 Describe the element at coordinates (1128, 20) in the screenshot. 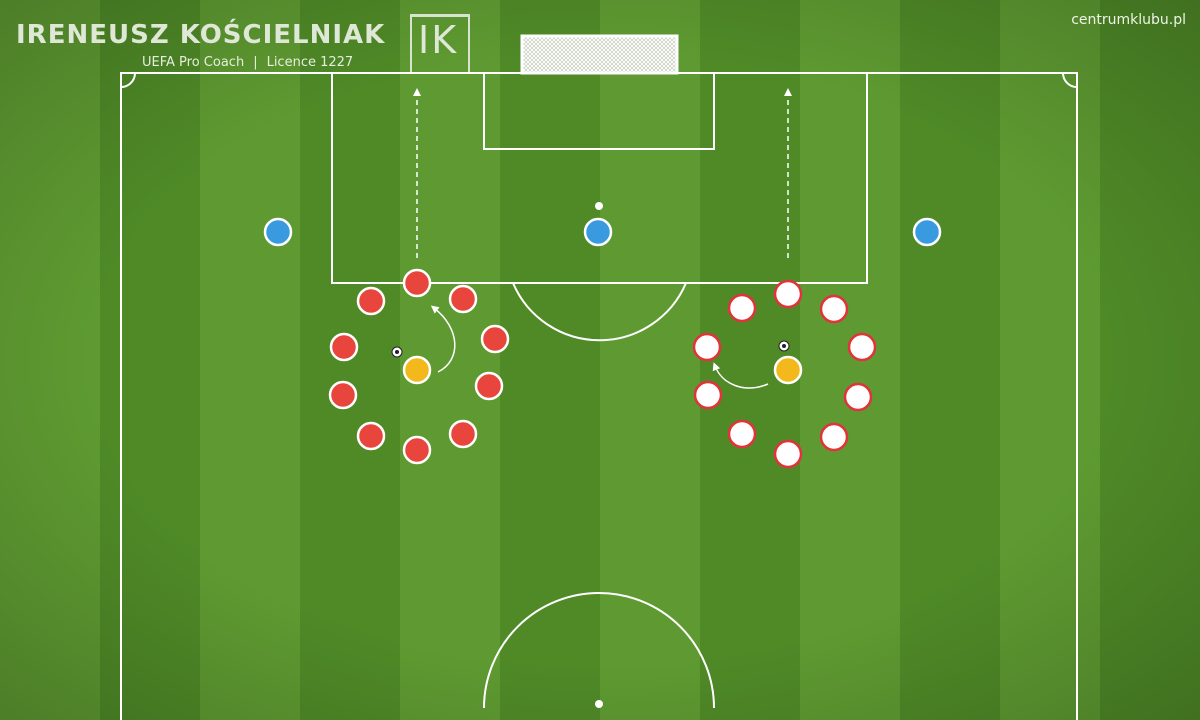

I see `site-link: centrumklubu.pl` at that location.